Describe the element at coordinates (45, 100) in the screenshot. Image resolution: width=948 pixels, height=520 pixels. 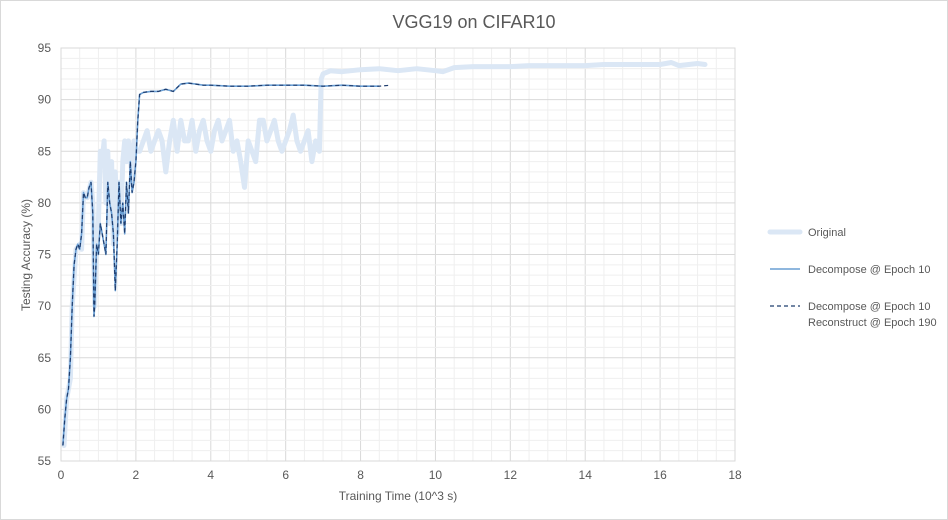
I see `y-tick-label: 90` at that location.